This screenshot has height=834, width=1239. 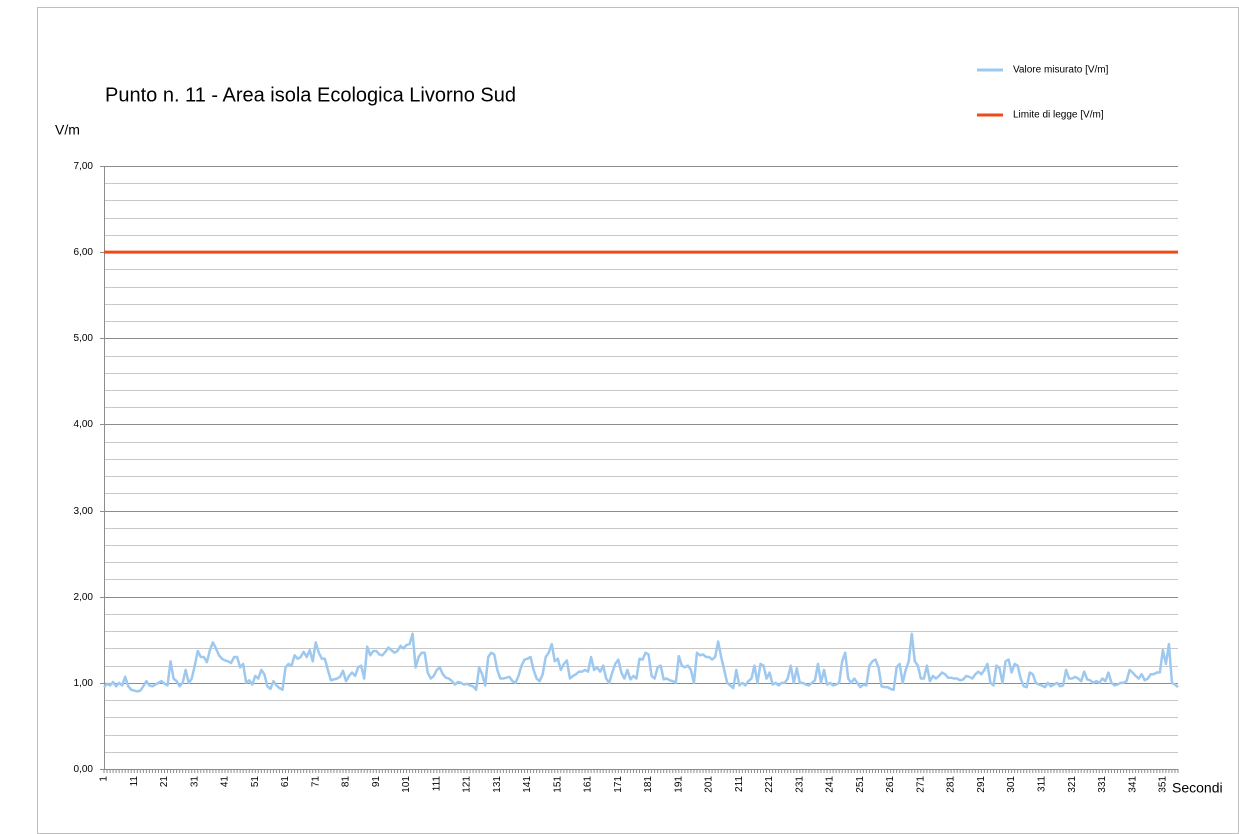 I want to click on x-tick-label: 161, so click(x=588, y=784).